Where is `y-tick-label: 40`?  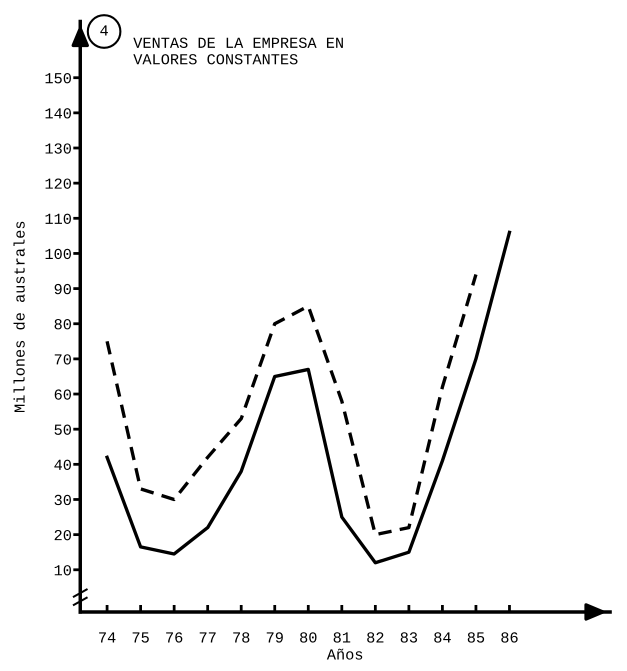 y-tick-label: 40 is located at coordinates (62, 465).